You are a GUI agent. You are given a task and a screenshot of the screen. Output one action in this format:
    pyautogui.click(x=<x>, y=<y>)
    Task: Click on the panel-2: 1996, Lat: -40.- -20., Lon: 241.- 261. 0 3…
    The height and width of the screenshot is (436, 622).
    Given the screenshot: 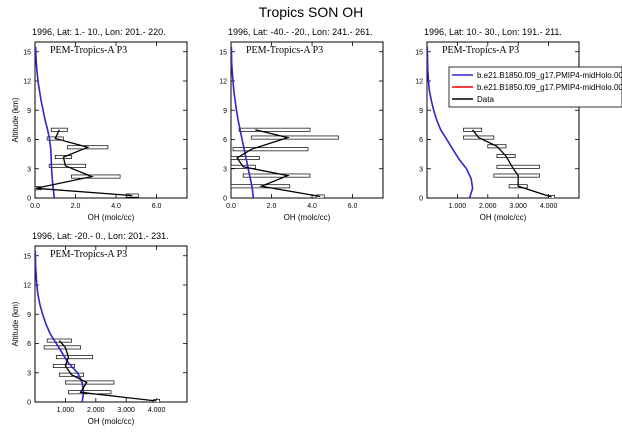 What is the action you would take?
    pyautogui.click(x=301, y=124)
    